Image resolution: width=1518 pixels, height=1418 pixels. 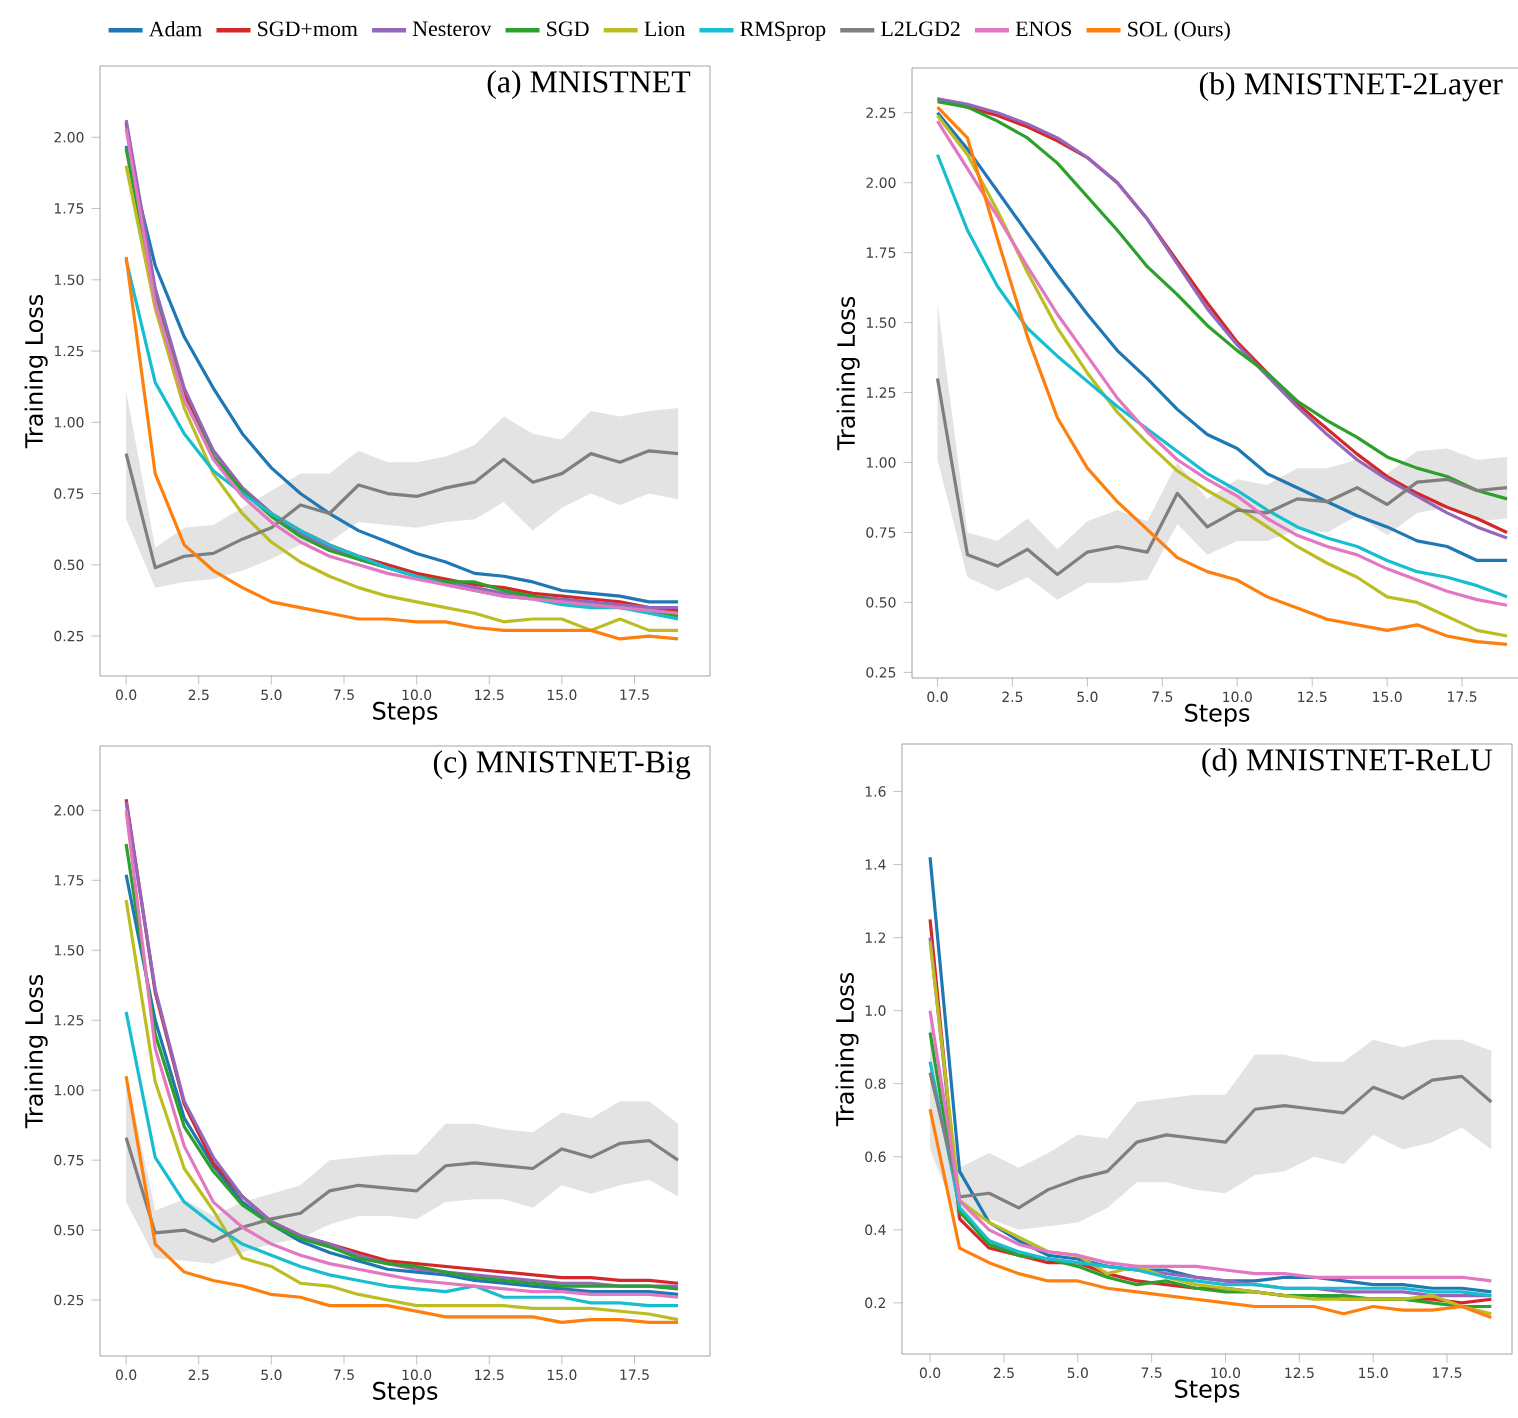 I want to click on chart-title: (d) MNISTNET-ReLU, so click(x=1347, y=763).